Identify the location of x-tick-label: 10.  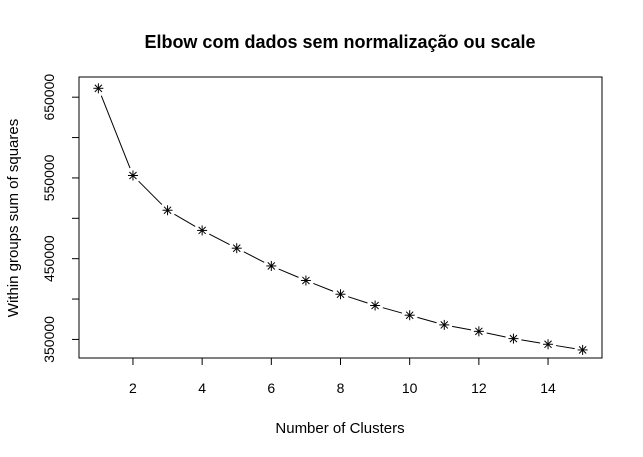
(410, 388).